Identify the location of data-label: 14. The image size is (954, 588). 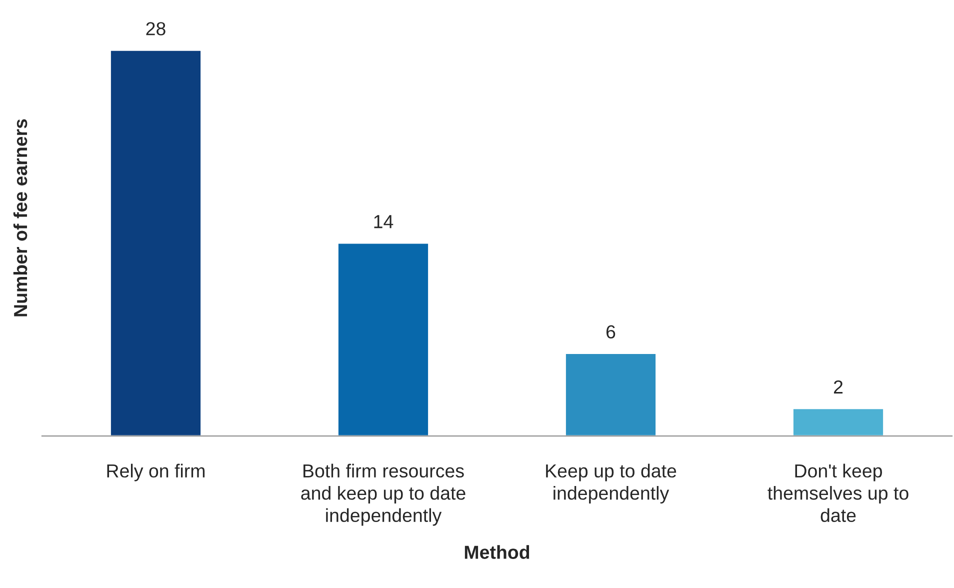
(384, 221).